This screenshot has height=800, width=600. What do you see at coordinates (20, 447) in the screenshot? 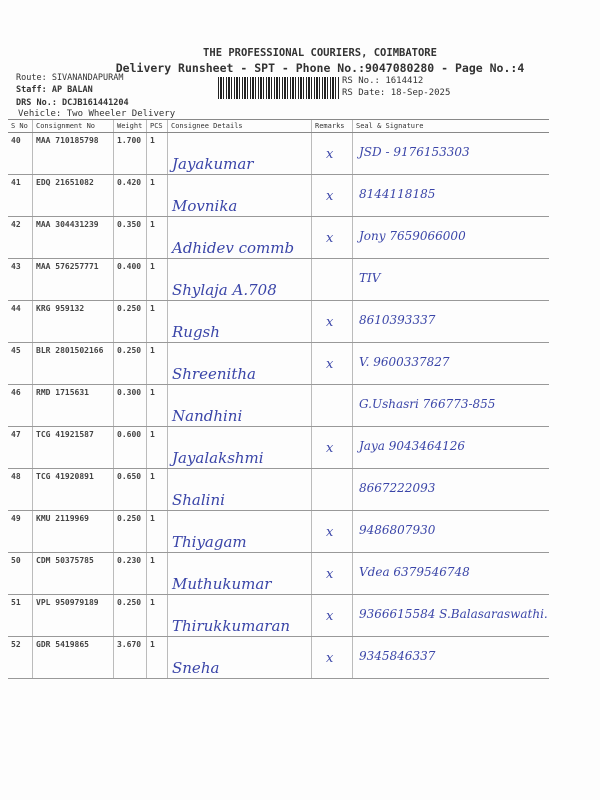
I see `sno-cell: 47` at bounding box center [20, 447].